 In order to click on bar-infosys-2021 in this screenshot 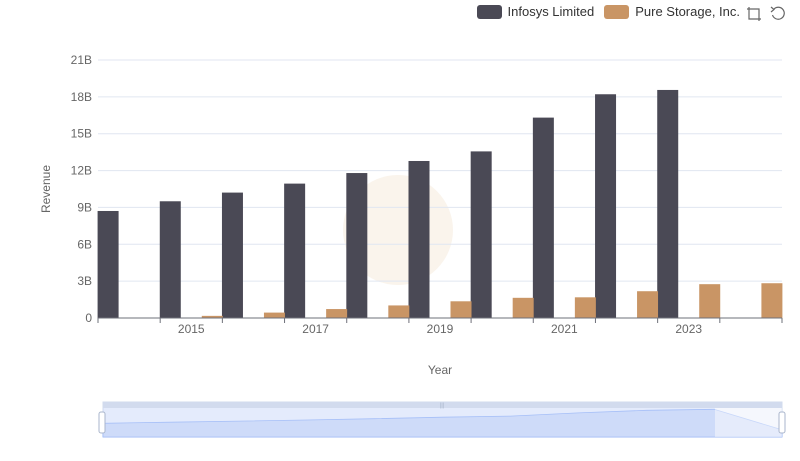, I will do `click(543, 217)`.